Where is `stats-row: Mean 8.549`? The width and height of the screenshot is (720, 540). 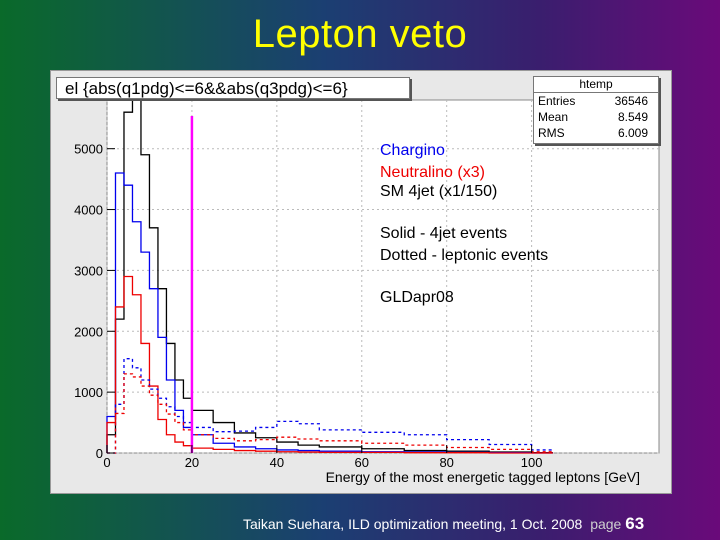 stats-row: Mean 8.549 is located at coordinates (596, 117).